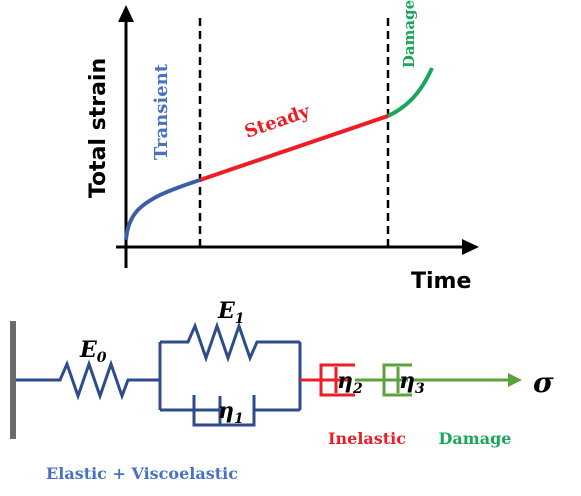 This screenshot has width=581, height=496. What do you see at coordinates (294, 148) in the screenshot?
I see `steady-curve` at bounding box center [294, 148].